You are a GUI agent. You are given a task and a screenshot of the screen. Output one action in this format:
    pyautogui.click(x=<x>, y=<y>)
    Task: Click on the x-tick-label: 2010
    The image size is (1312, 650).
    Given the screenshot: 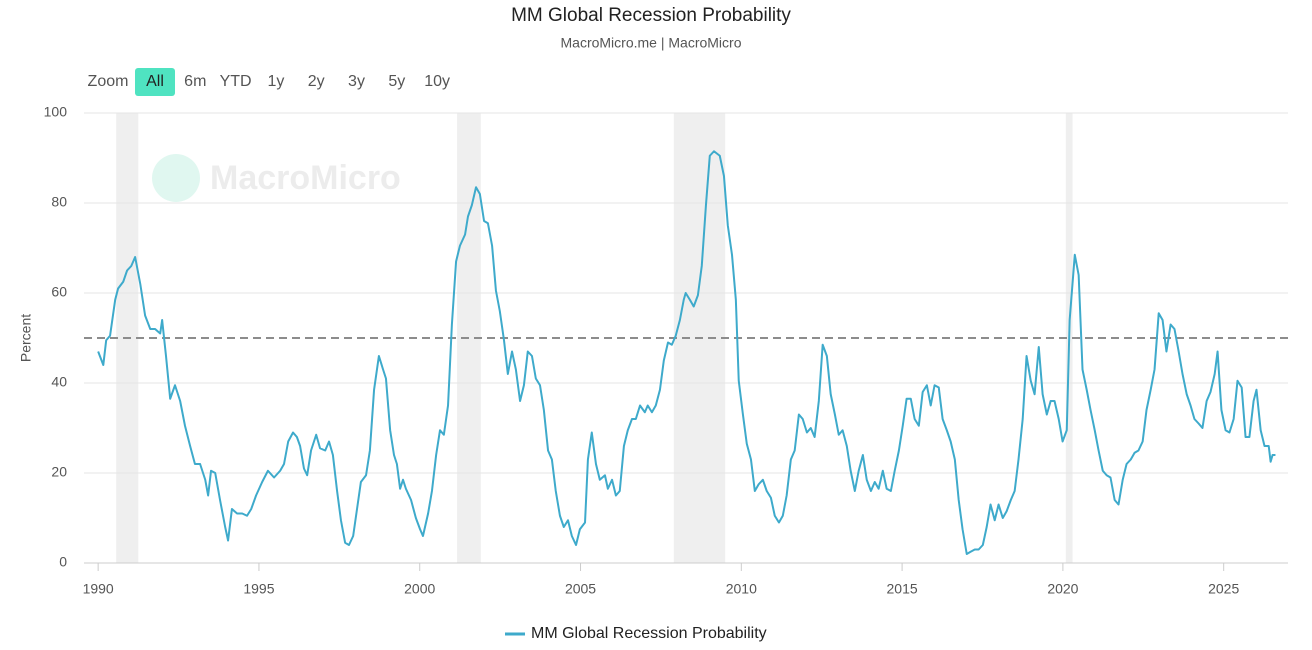 What is the action you would take?
    pyautogui.click(x=741, y=589)
    